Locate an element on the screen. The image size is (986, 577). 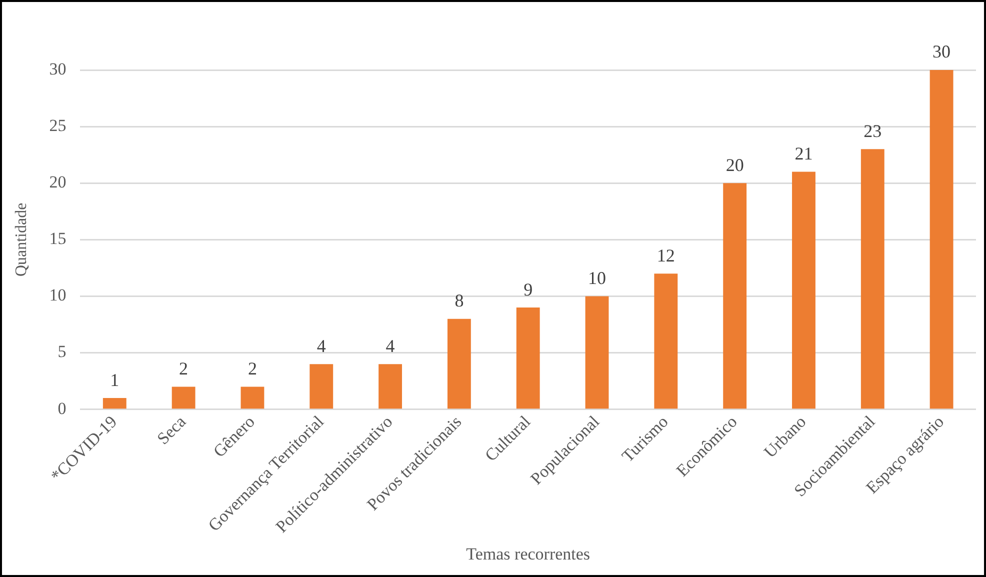
data-label: 8 is located at coordinates (459, 300).